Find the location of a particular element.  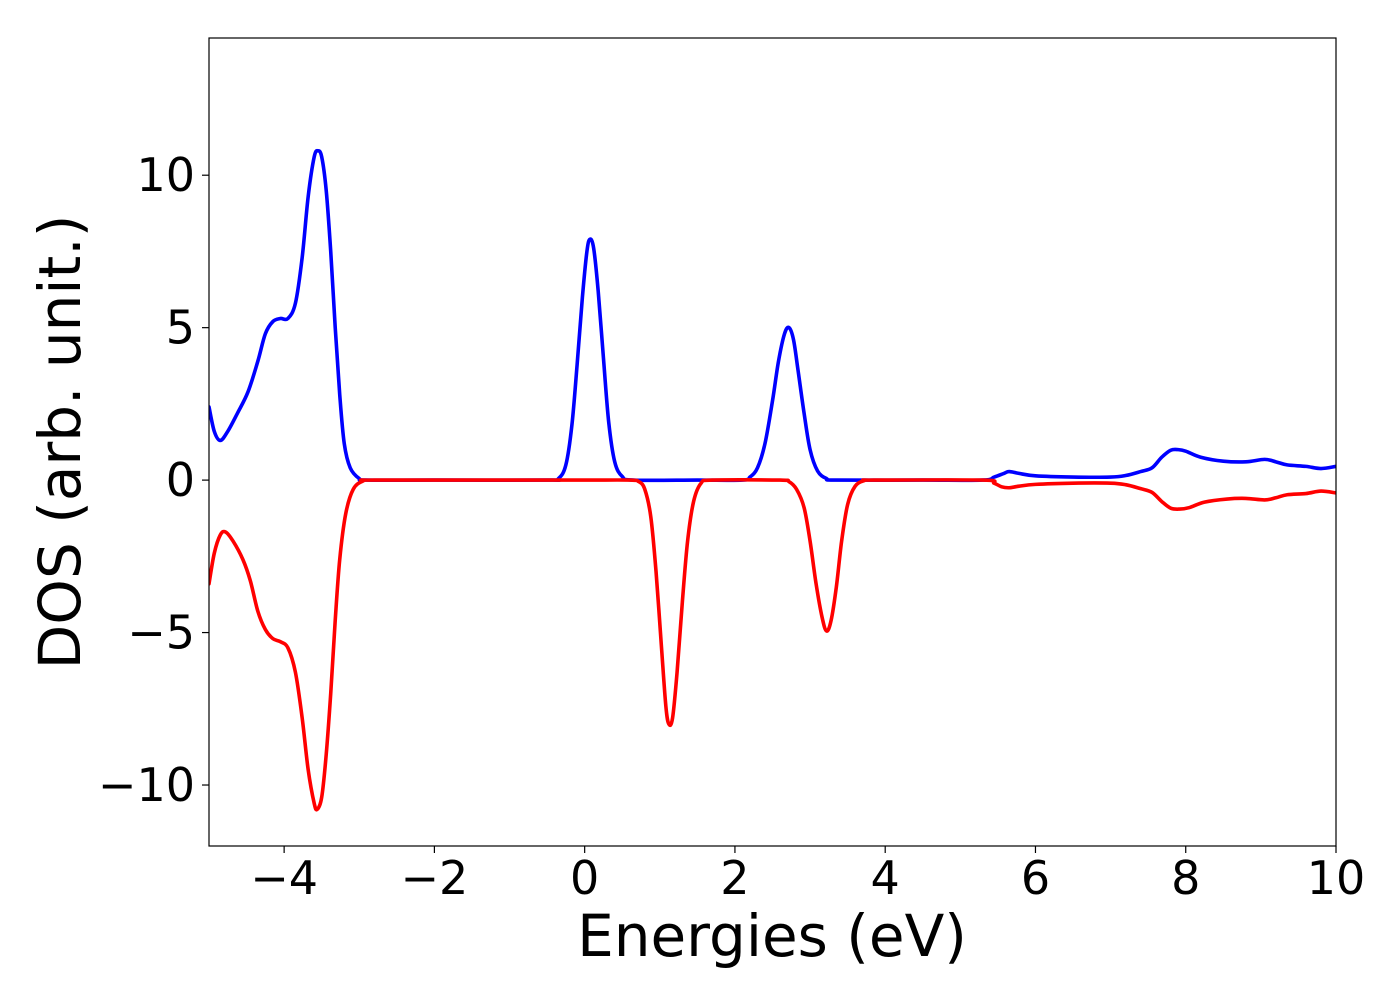

y-tick-label: −10 is located at coordinates (146, 785).